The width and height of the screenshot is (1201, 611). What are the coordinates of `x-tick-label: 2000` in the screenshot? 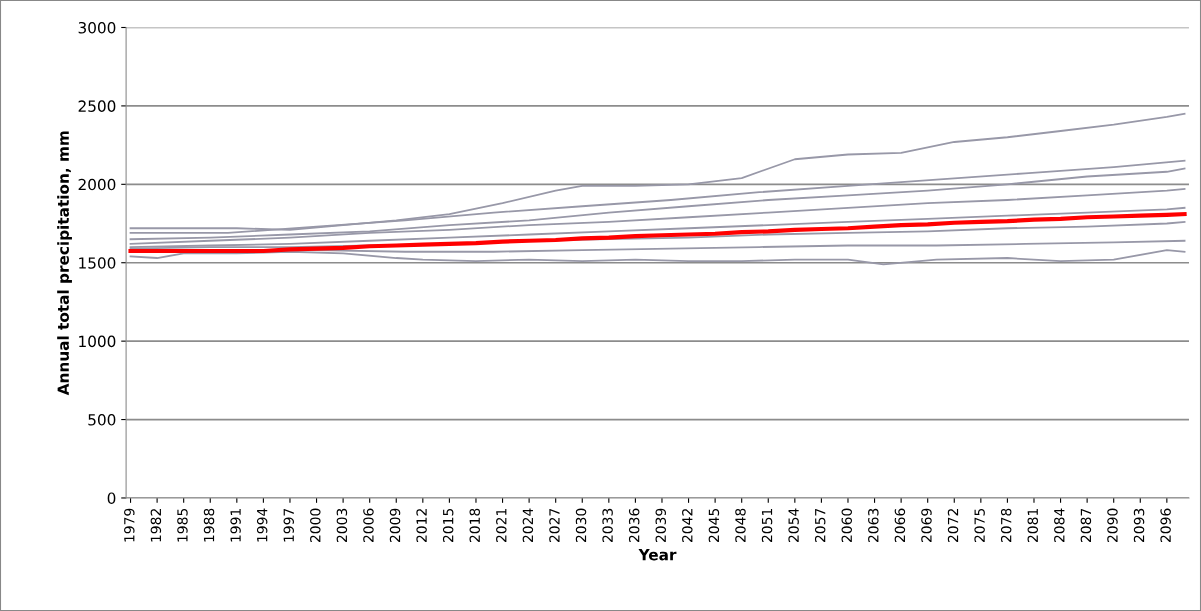 It's located at (315, 525).